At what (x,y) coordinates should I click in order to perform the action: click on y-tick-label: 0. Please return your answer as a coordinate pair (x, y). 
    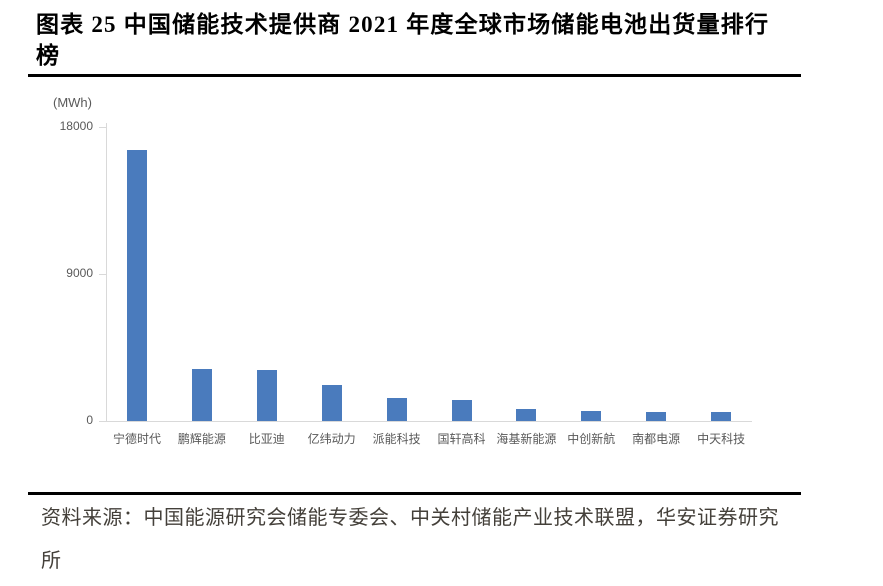
    Looking at the image, I should click on (89, 420).